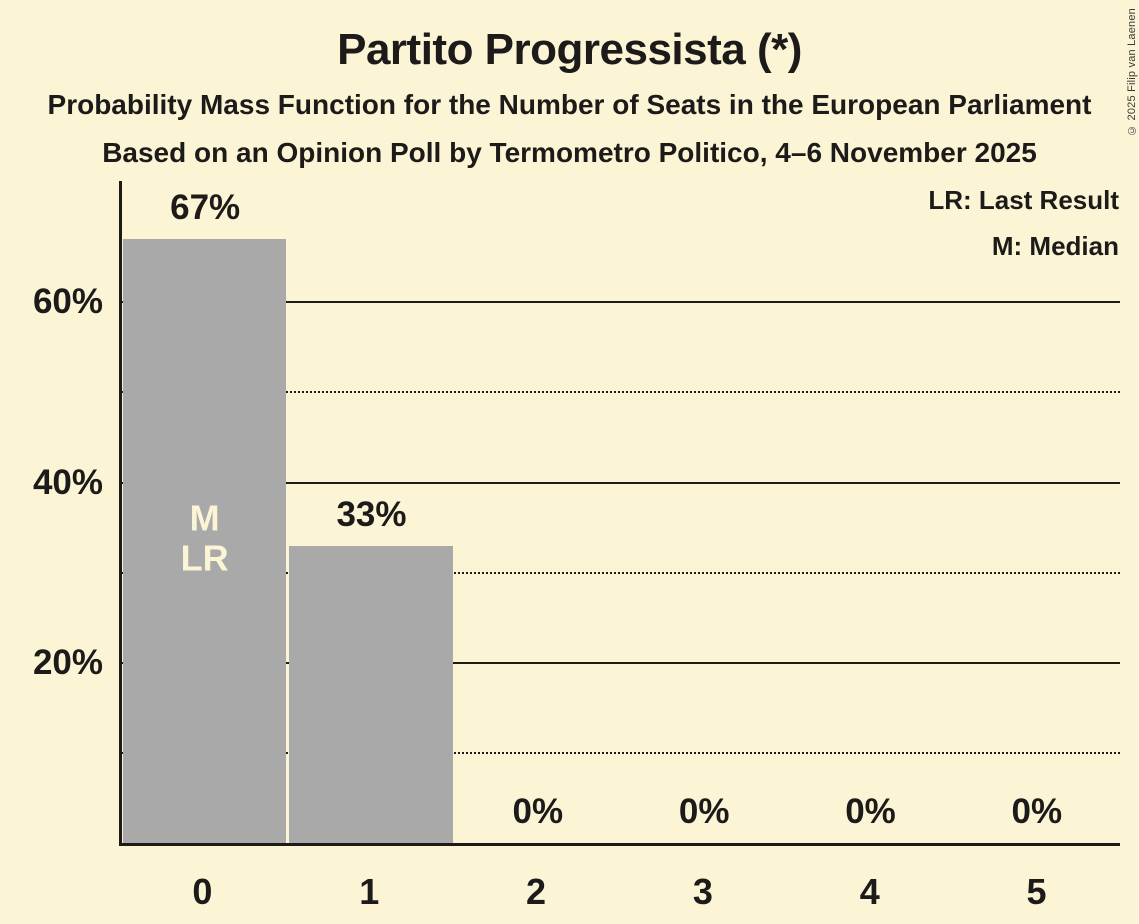 The width and height of the screenshot is (1139, 924). What do you see at coordinates (569, 49) in the screenshot?
I see `page-title: Partito Progressista (*)` at bounding box center [569, 49].